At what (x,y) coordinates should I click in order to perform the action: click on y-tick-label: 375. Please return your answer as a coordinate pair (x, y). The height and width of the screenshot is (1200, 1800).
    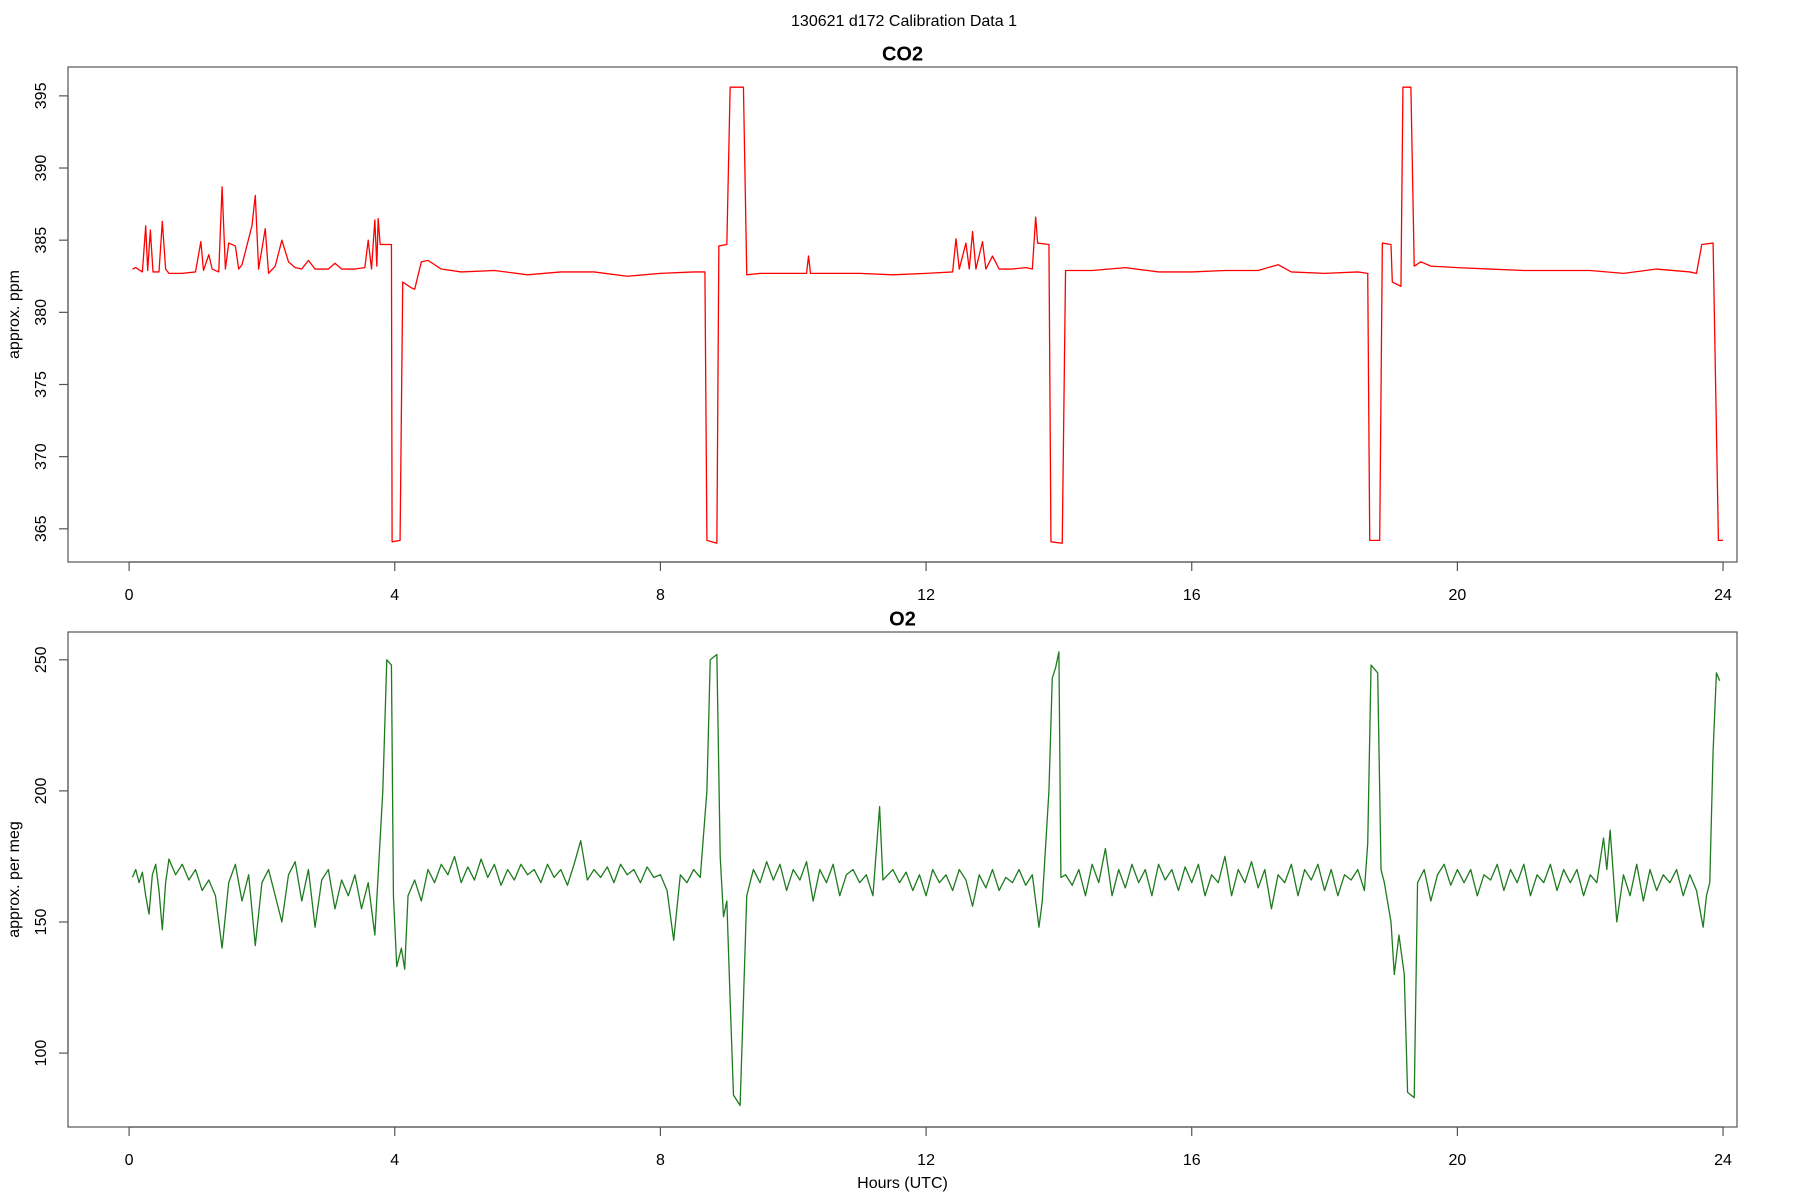
    Looking at the image, I should click on (41, 384).